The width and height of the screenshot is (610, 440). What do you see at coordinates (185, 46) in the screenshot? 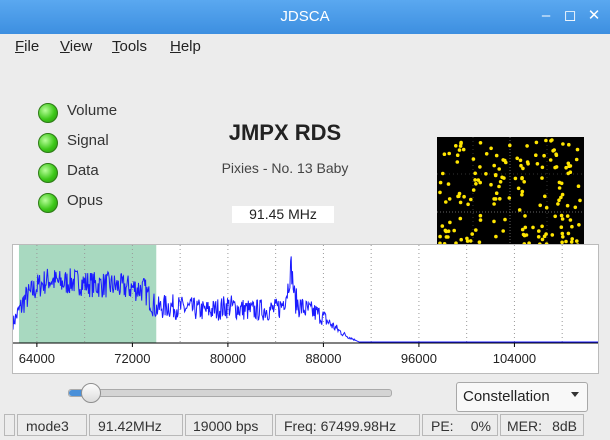
I see `menu-help: Help` at bounding box center [185, 46].